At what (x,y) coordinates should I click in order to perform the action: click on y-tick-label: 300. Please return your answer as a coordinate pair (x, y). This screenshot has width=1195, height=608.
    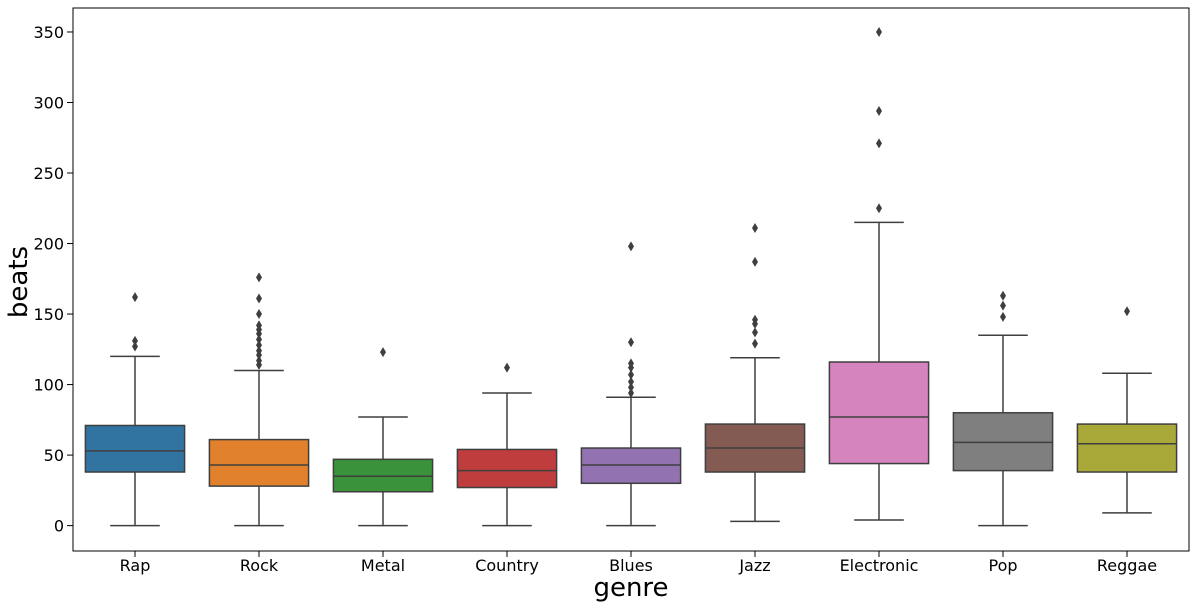
    Looking at the image, I should click on (48, 102).